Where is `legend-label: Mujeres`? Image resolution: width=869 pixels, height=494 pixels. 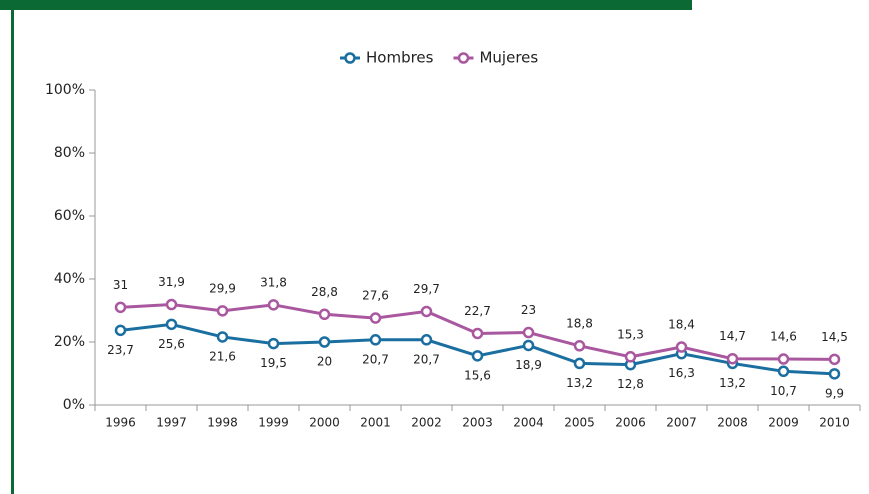
legend-label: Mujeres is located at coordinates (508, 58).